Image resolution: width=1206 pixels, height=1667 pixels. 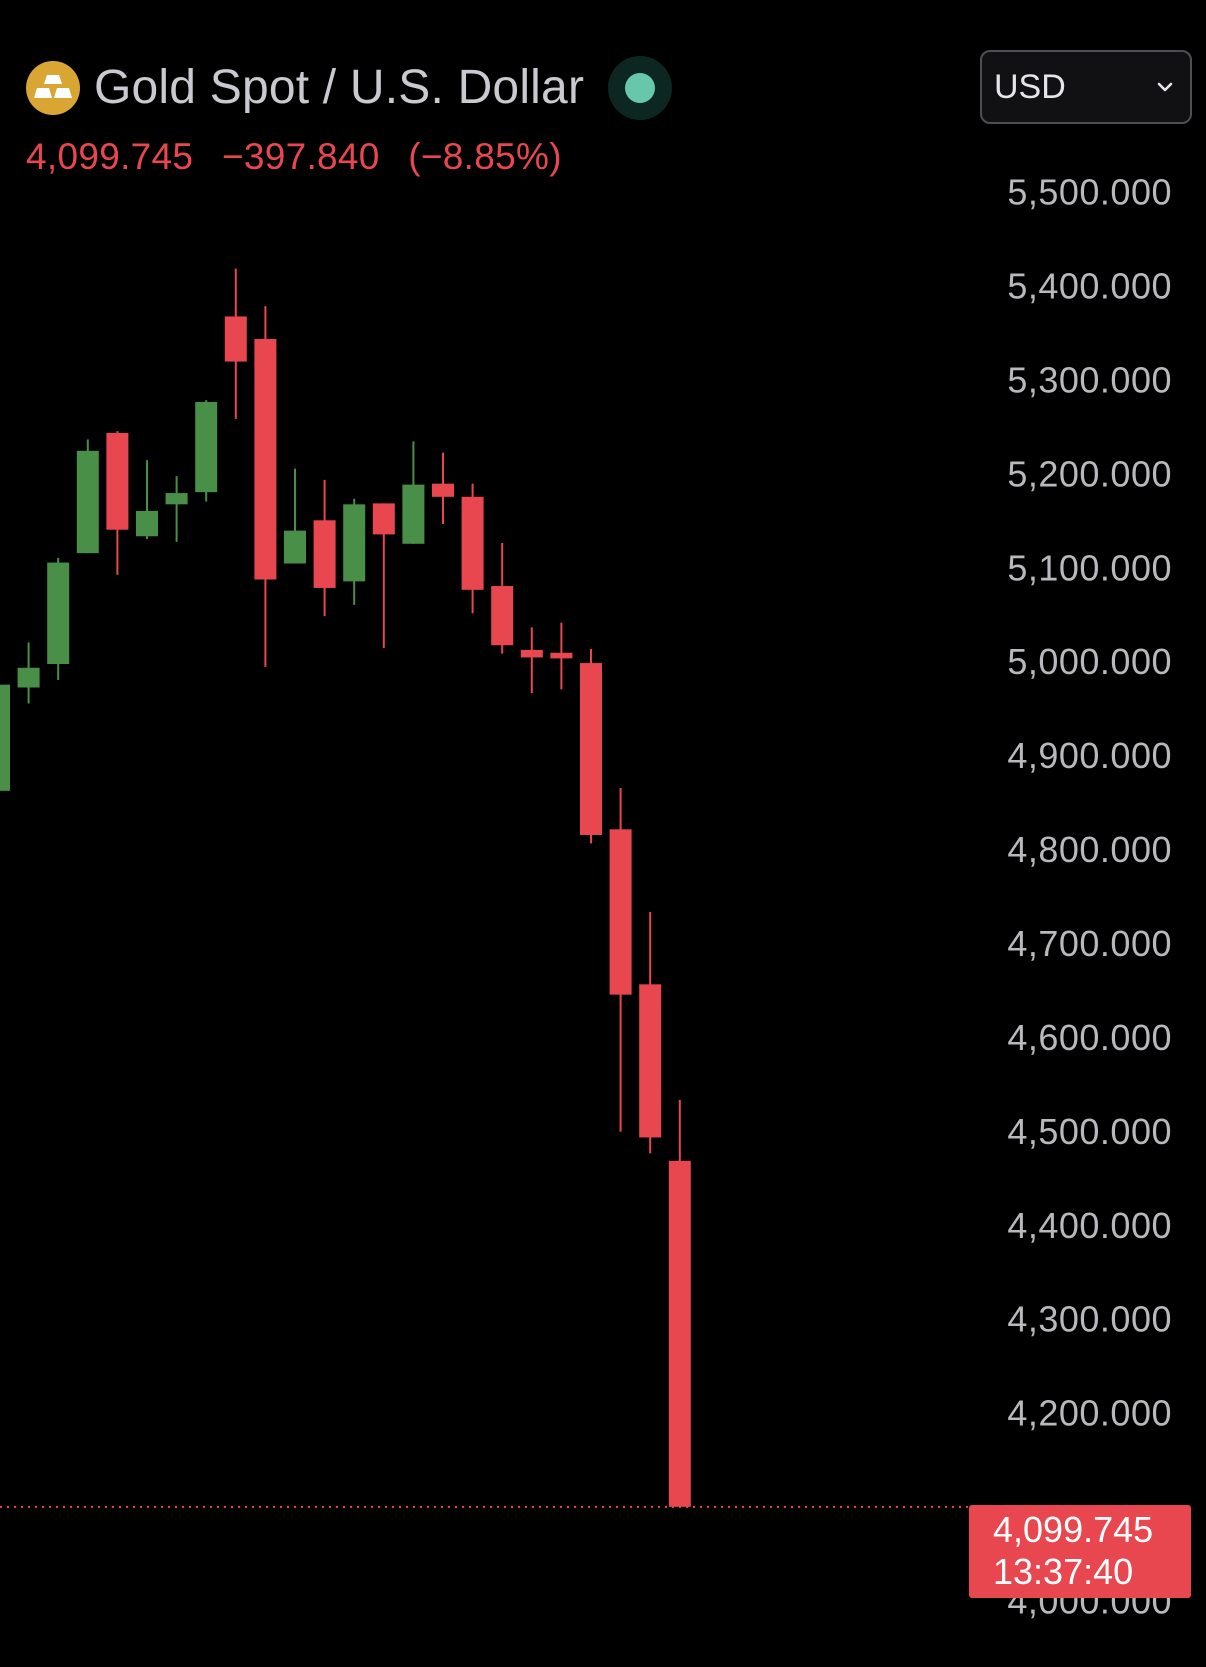 What do you see at coordinates (1089, 755) in the screenshot?
I see `y-axis-tick-label: 4,900.000` at bounding box center [1089, 755].